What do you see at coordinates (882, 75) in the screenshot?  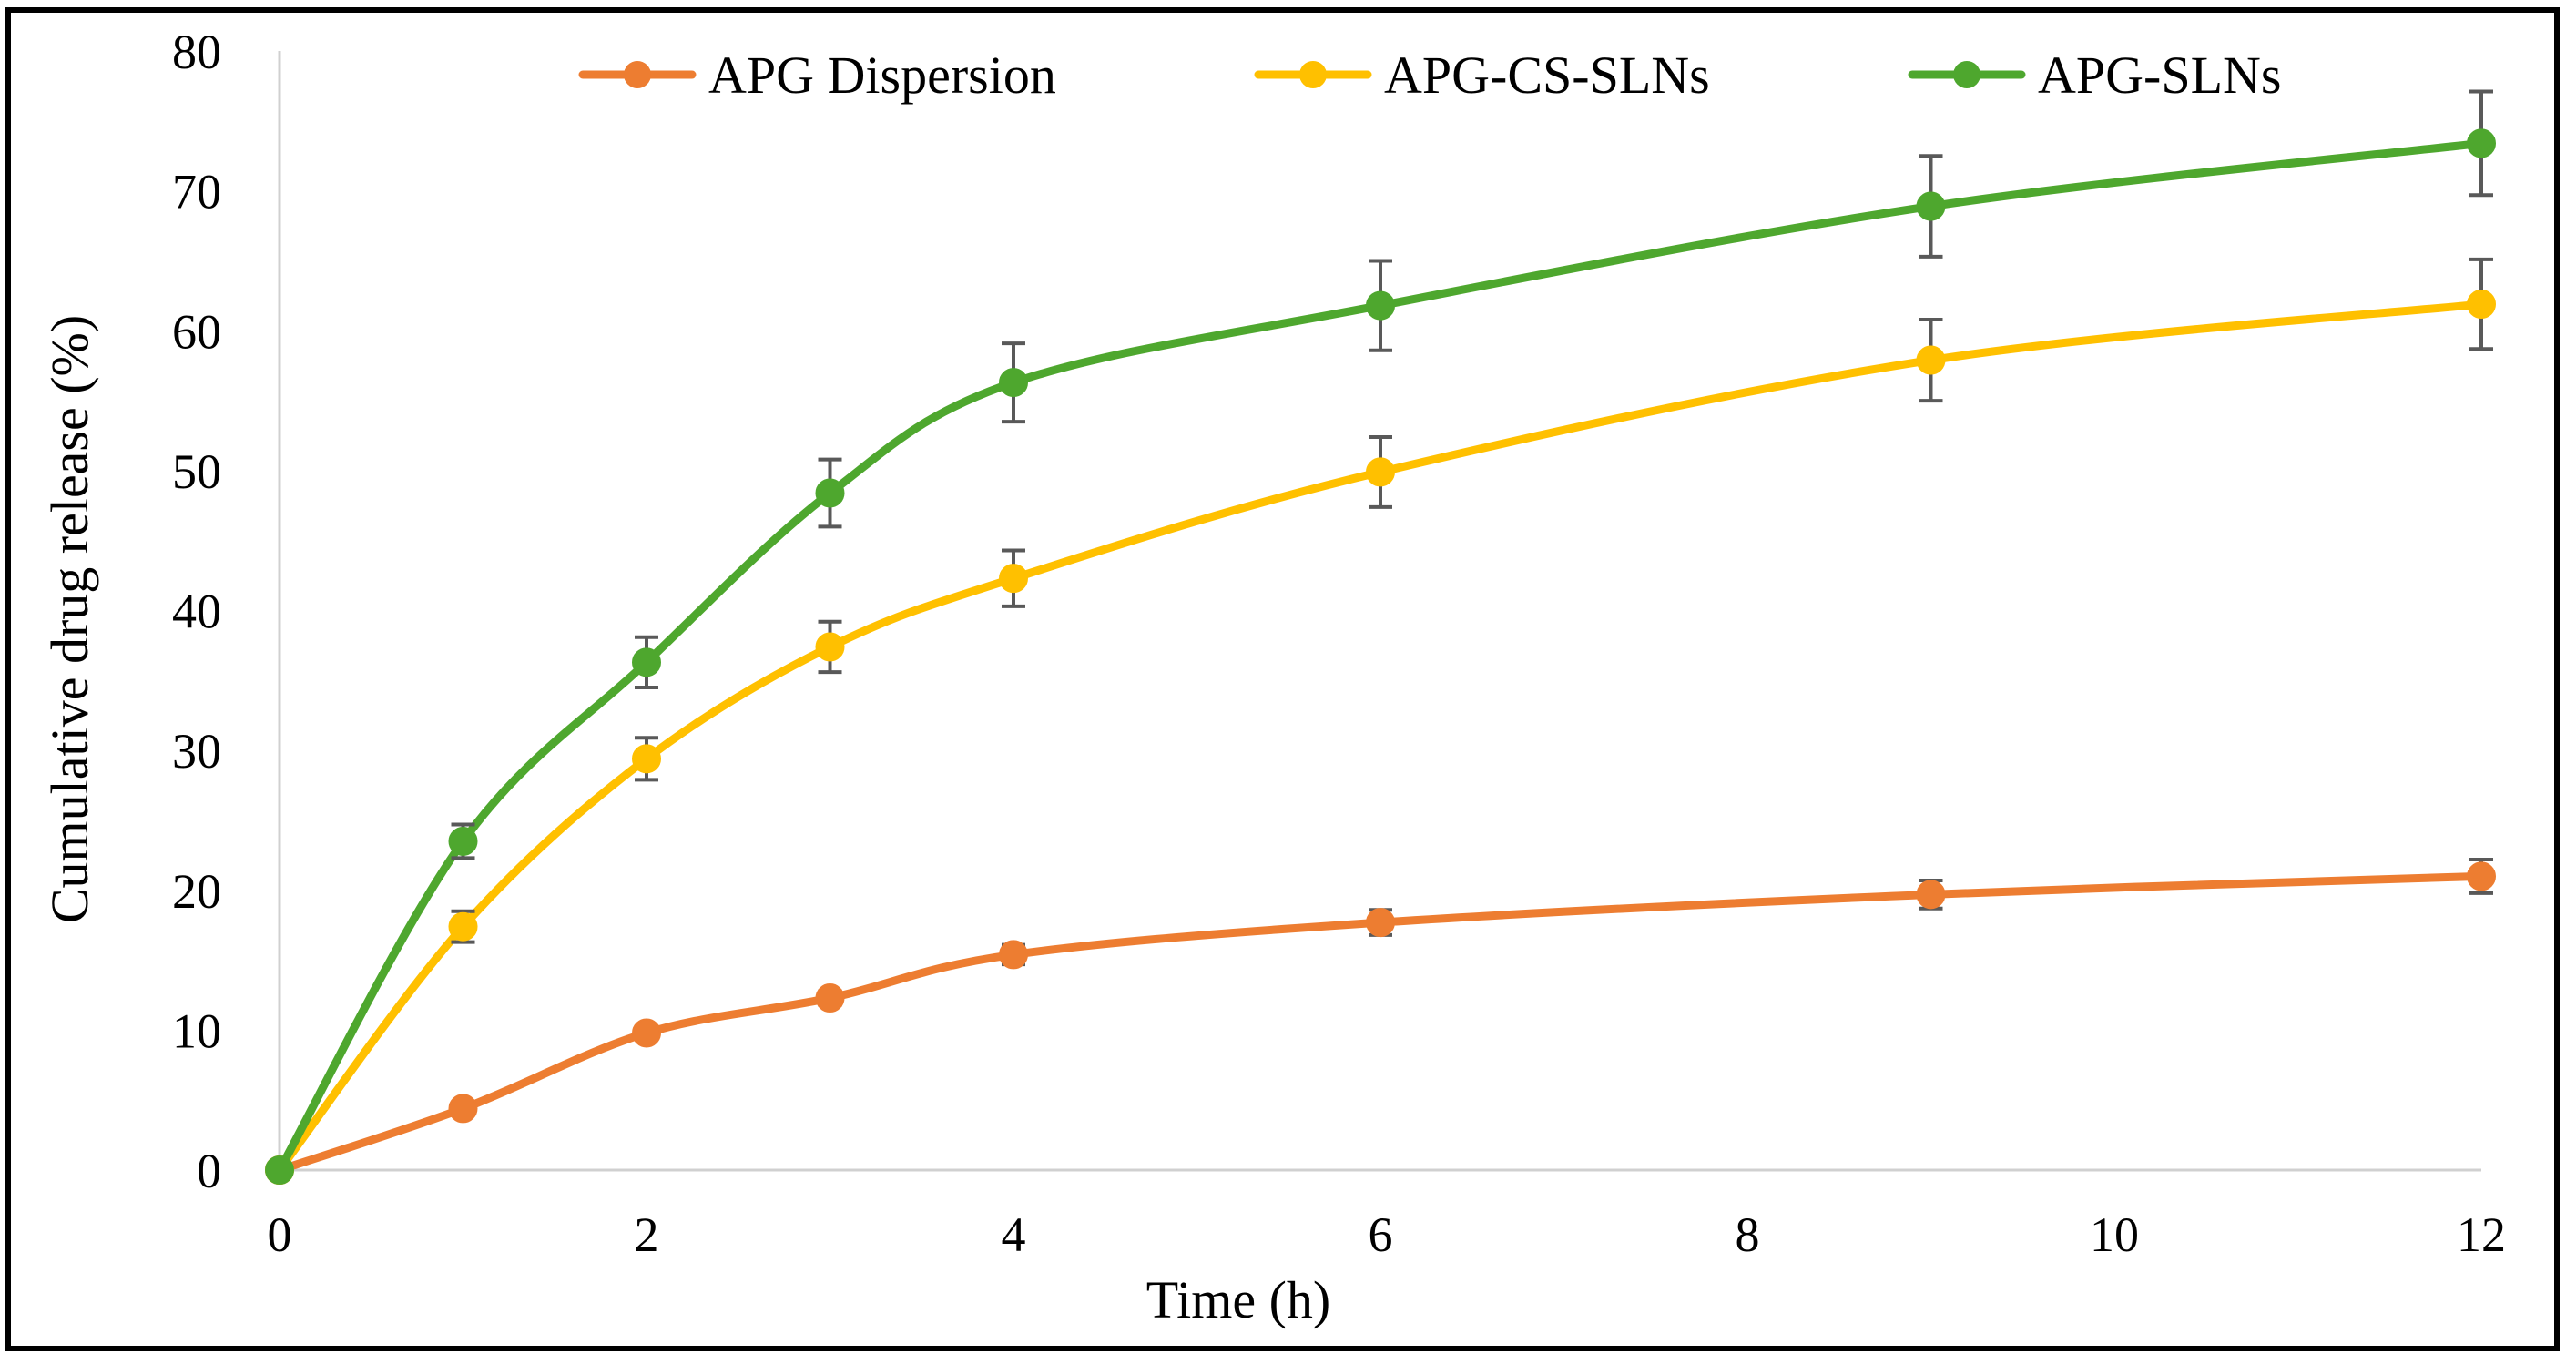 I see `legend-label: APG Dispersion` at bounding box center [882, 75].